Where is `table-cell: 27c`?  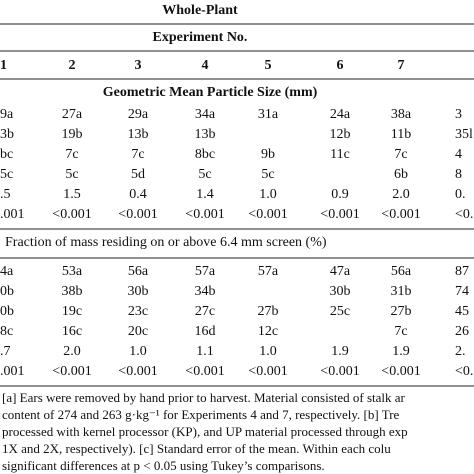 table-cell: 27c is located at coordinates (205, 311).